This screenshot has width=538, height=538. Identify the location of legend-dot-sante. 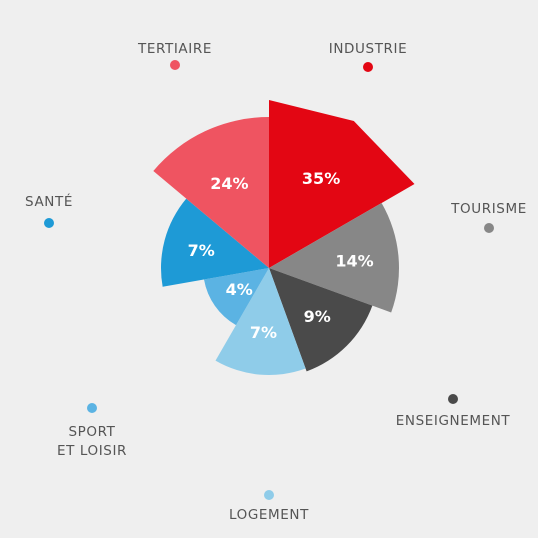
(49, 223).